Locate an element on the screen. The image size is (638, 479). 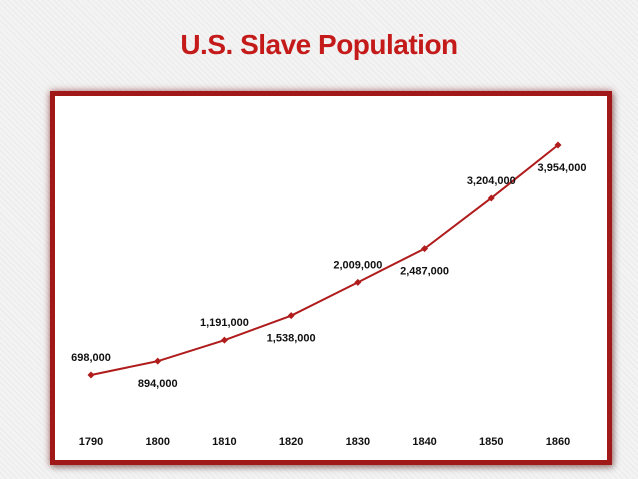
slide-title: U.S. Slave Population is located at coordinates (319, 44).